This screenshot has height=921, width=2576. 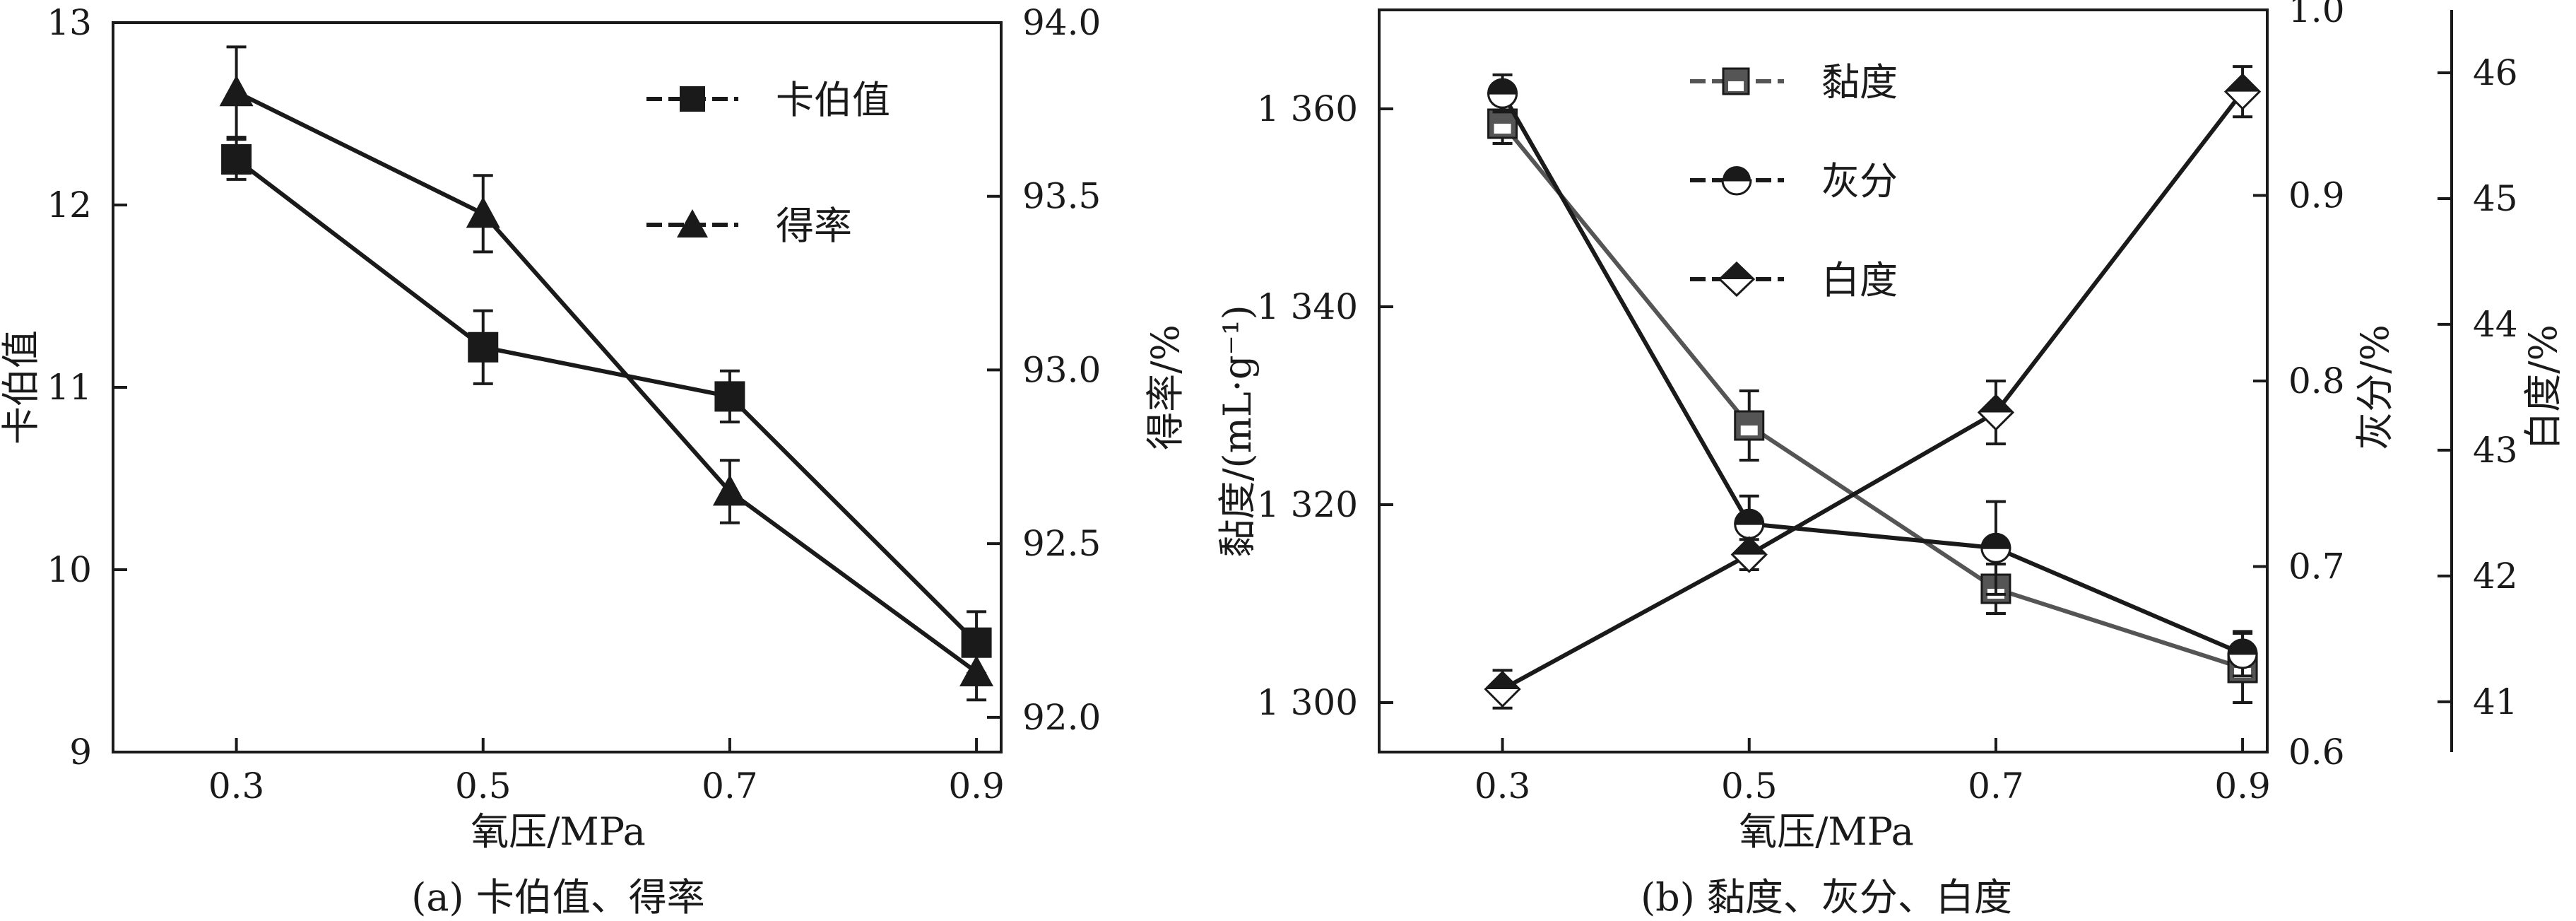 What do you see at coordinates (833, 100) in the screenshot?
I see `chart-a-legend-label-kappa: 卡伯值` at bounding box center [833, 100].